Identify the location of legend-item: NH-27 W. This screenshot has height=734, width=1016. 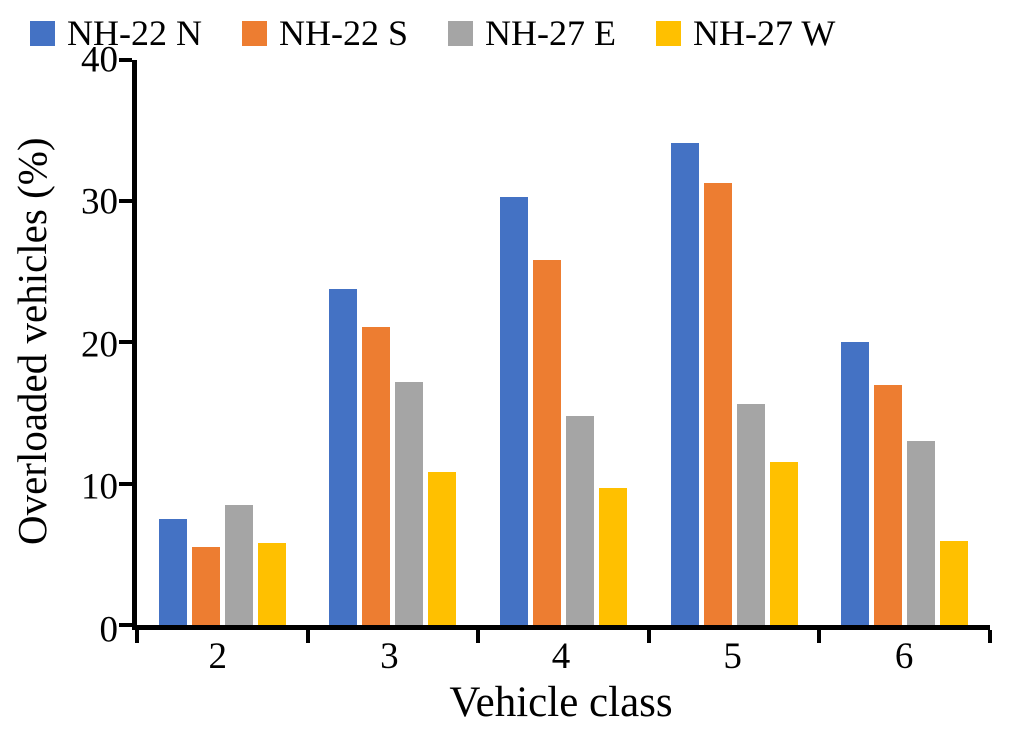
(745, 33).